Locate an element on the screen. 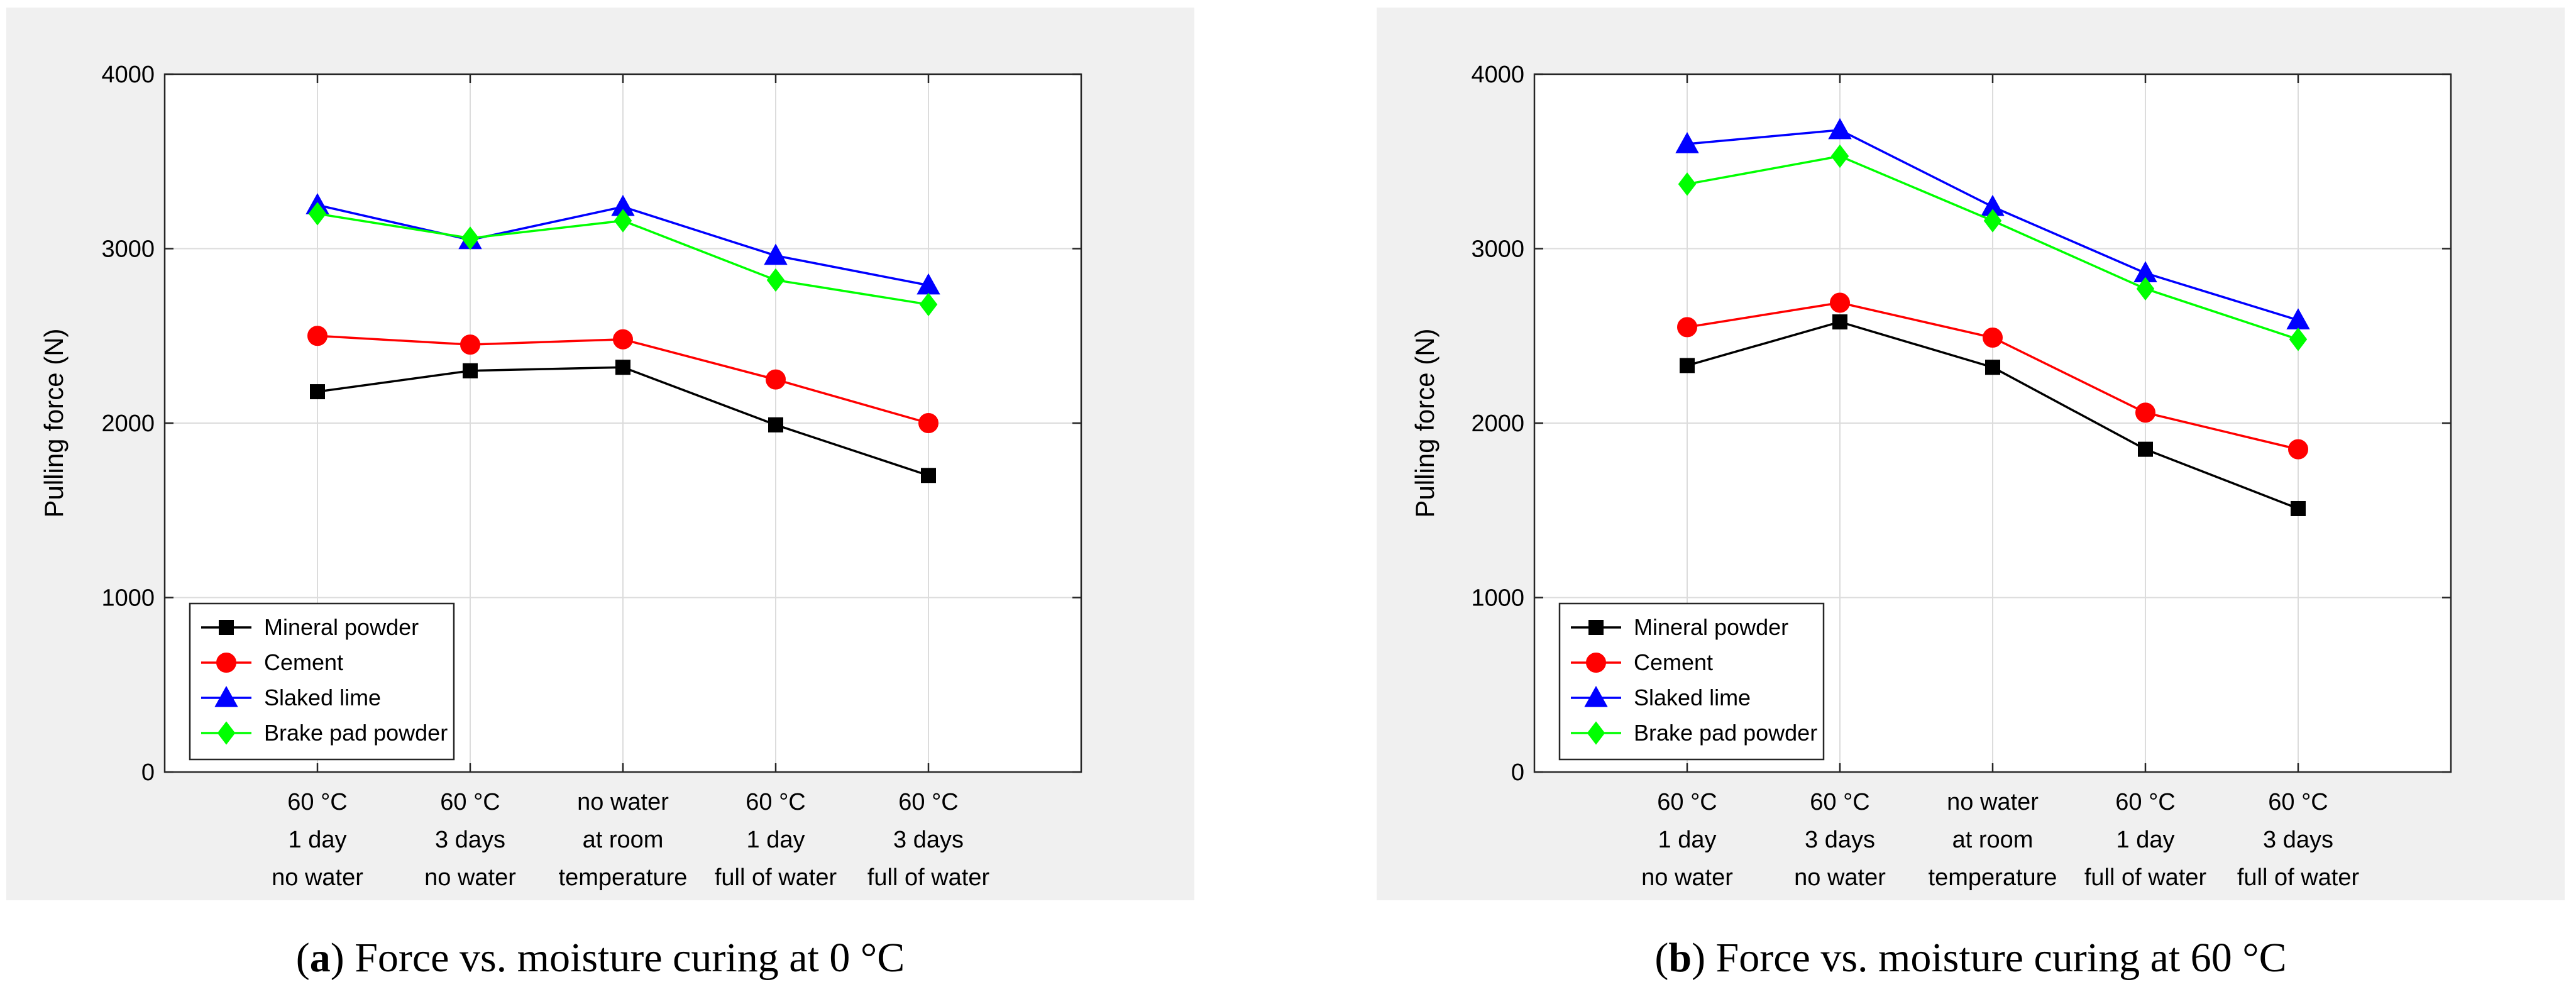 Image resolution: width=2576 pixels, height=1004 pixels. panel-caption: (a) Force vs. moisture curing at 0 °C is located at coordinates (600, 958).